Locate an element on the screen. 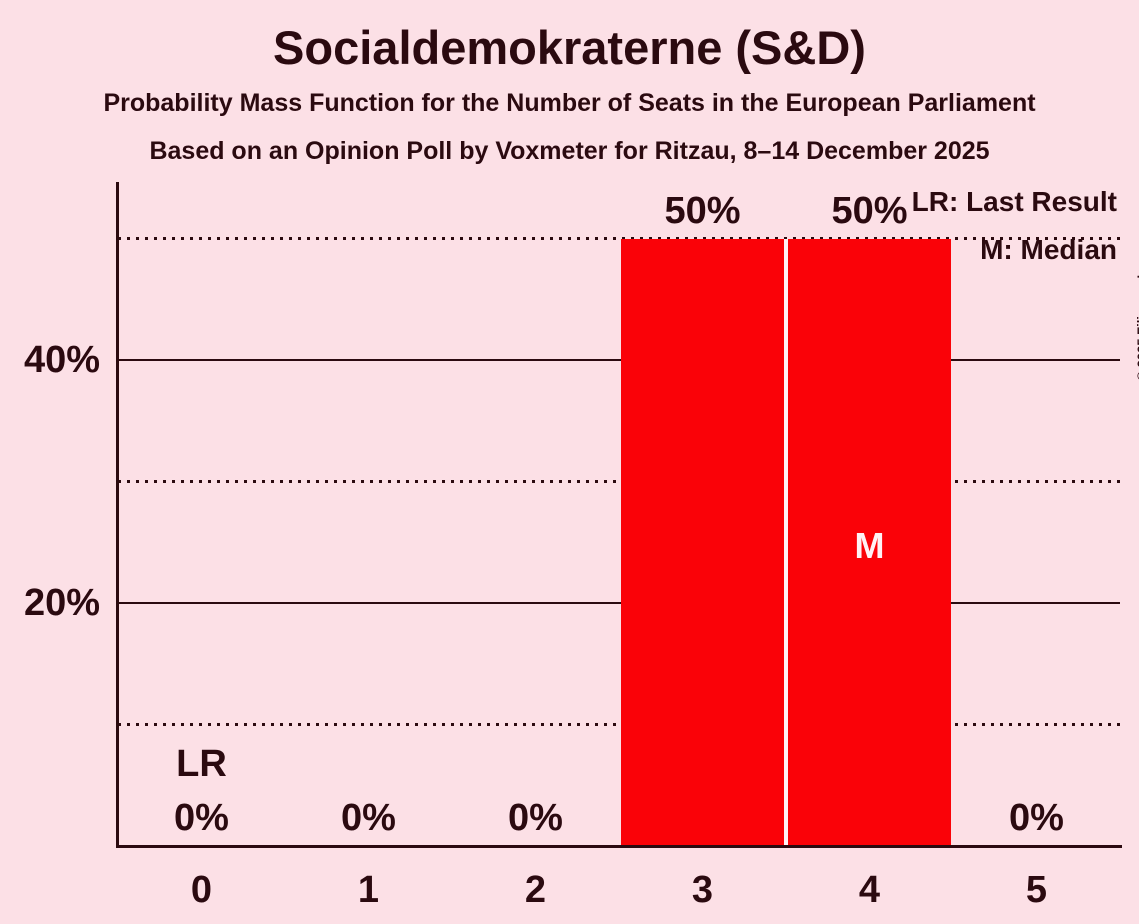  chart-legend: LR: Last Result M: Median is located at coordinates (1014, 226).